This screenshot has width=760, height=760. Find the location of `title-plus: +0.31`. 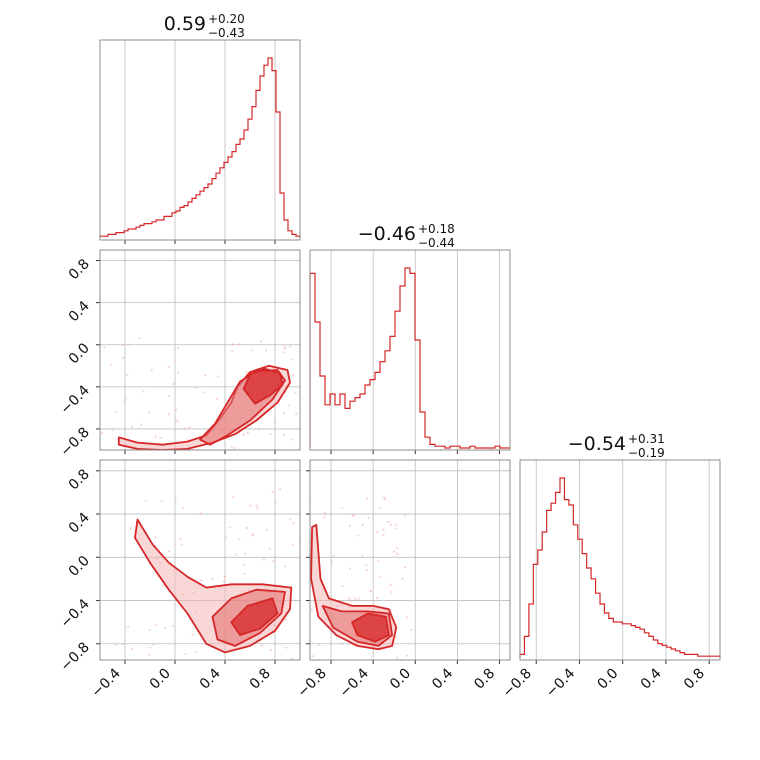

title-plus: +0.31 is located at coordinates (646, 439).